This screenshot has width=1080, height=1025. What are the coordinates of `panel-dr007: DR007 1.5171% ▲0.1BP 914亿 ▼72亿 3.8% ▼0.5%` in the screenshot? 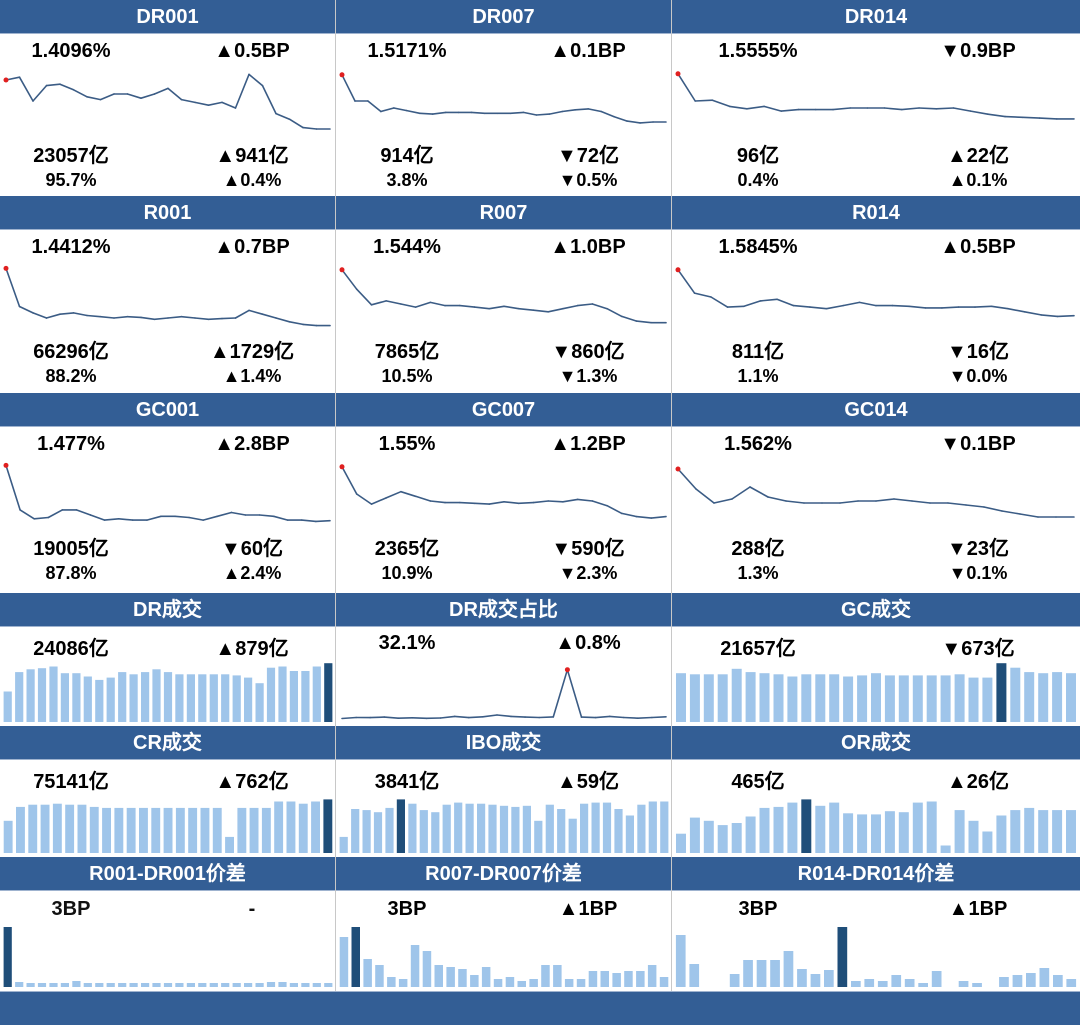 It's located at (504, 98).